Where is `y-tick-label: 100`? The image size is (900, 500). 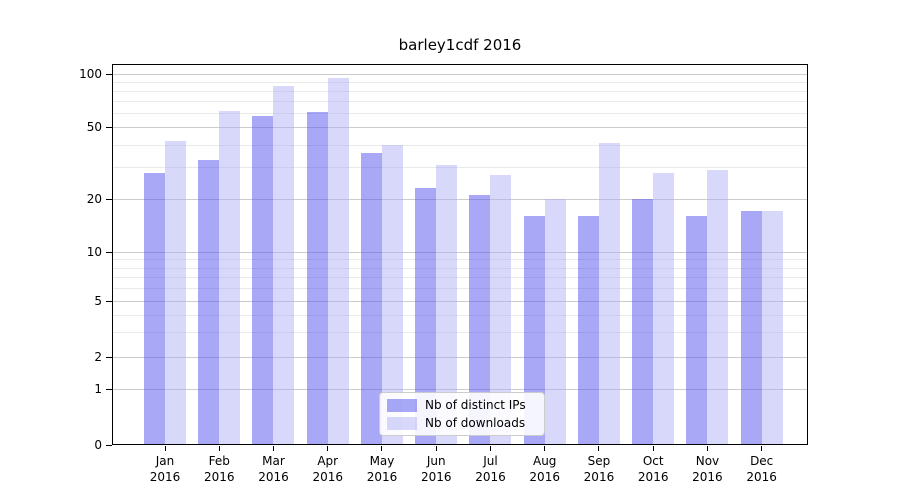 y-tick-label: 100 is located at coordinates (90, 74).